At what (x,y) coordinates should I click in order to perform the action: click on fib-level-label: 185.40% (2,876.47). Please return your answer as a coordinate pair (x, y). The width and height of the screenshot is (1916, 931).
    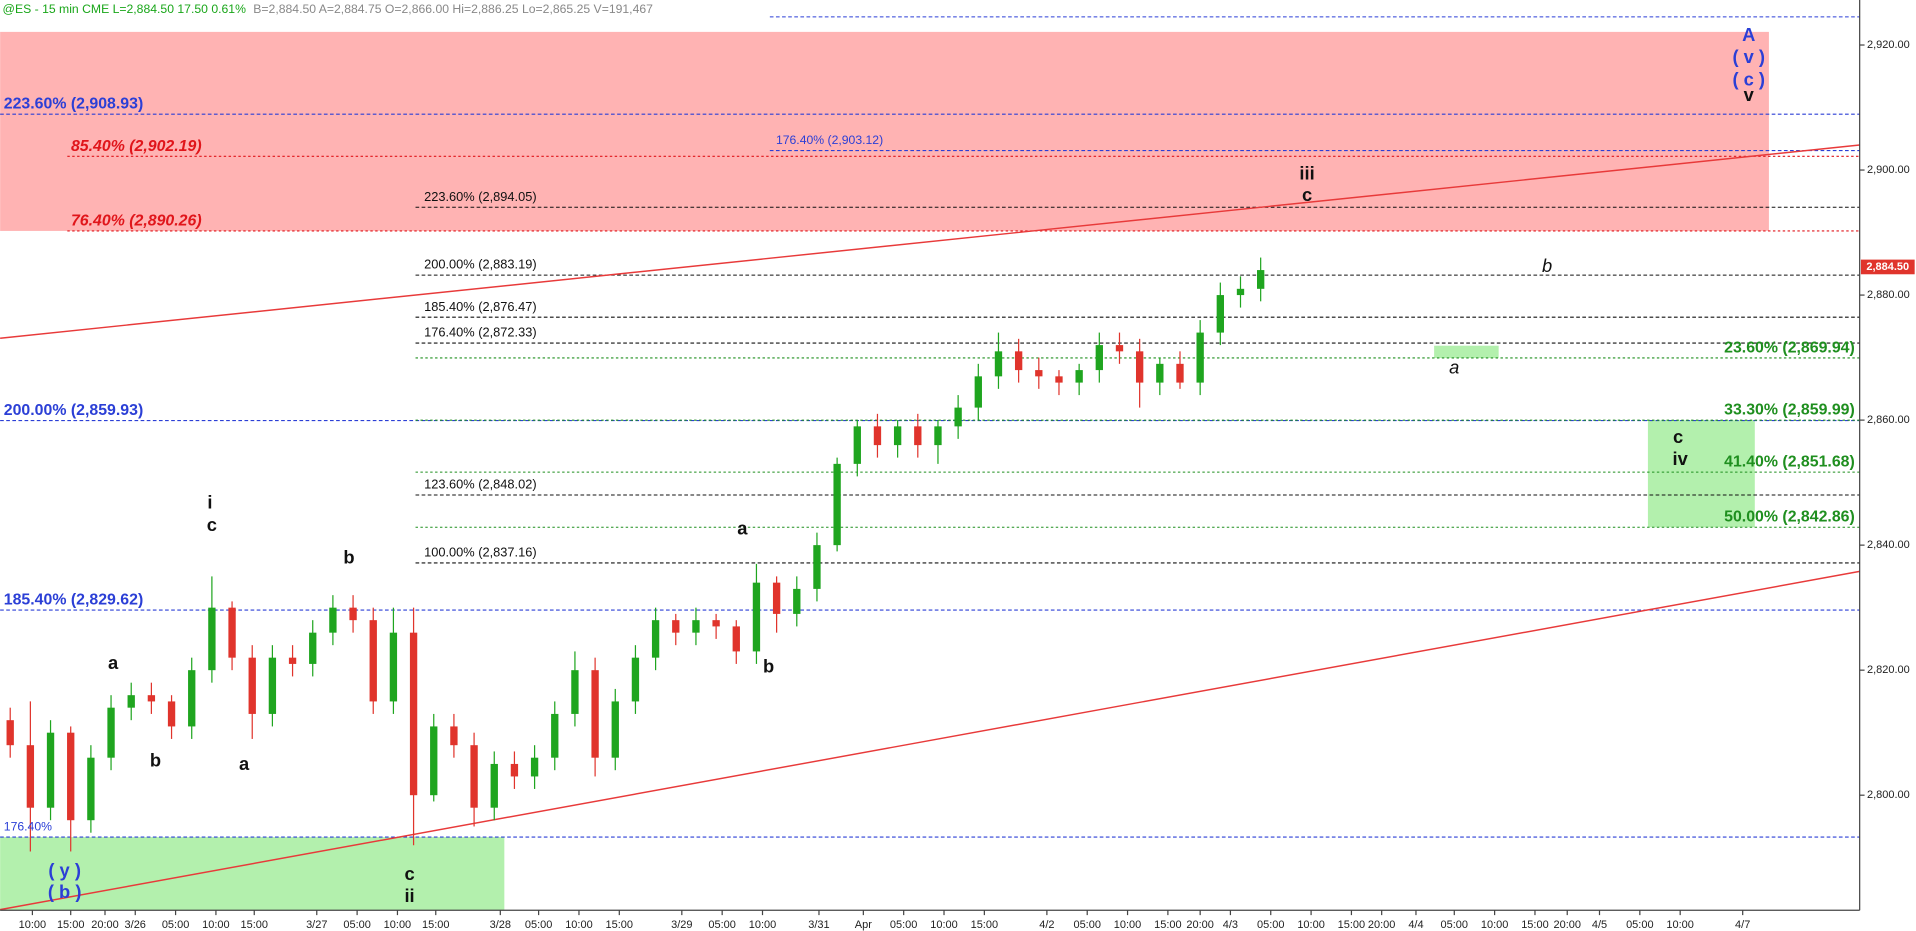
    Looking at the image, I should click on (480, 306).